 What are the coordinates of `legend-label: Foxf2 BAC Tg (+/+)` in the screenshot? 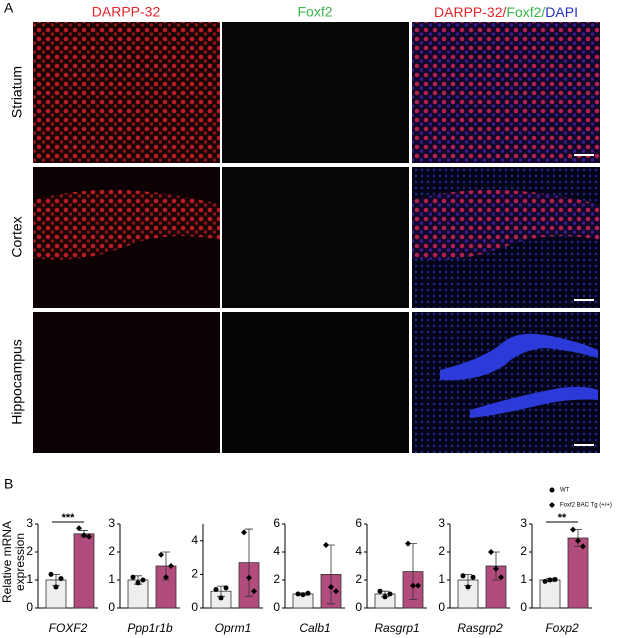 It's located at (586, 506).